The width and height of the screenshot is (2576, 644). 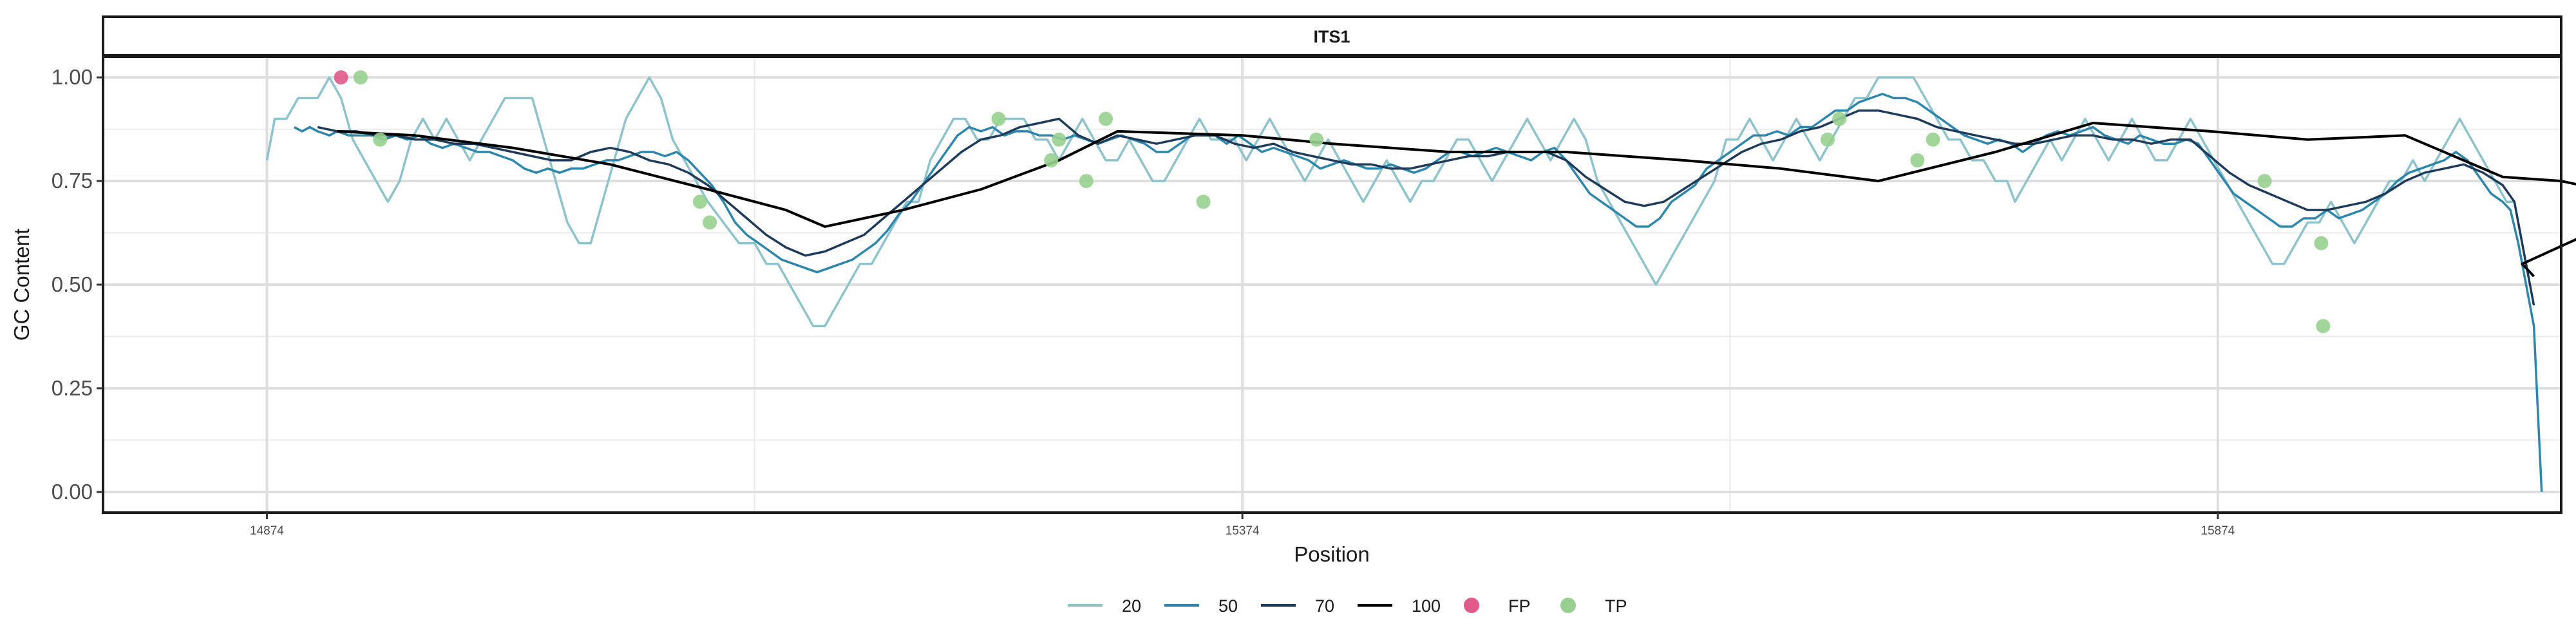 I want to click on legend-label: FP, so click(x=1519, y=606).